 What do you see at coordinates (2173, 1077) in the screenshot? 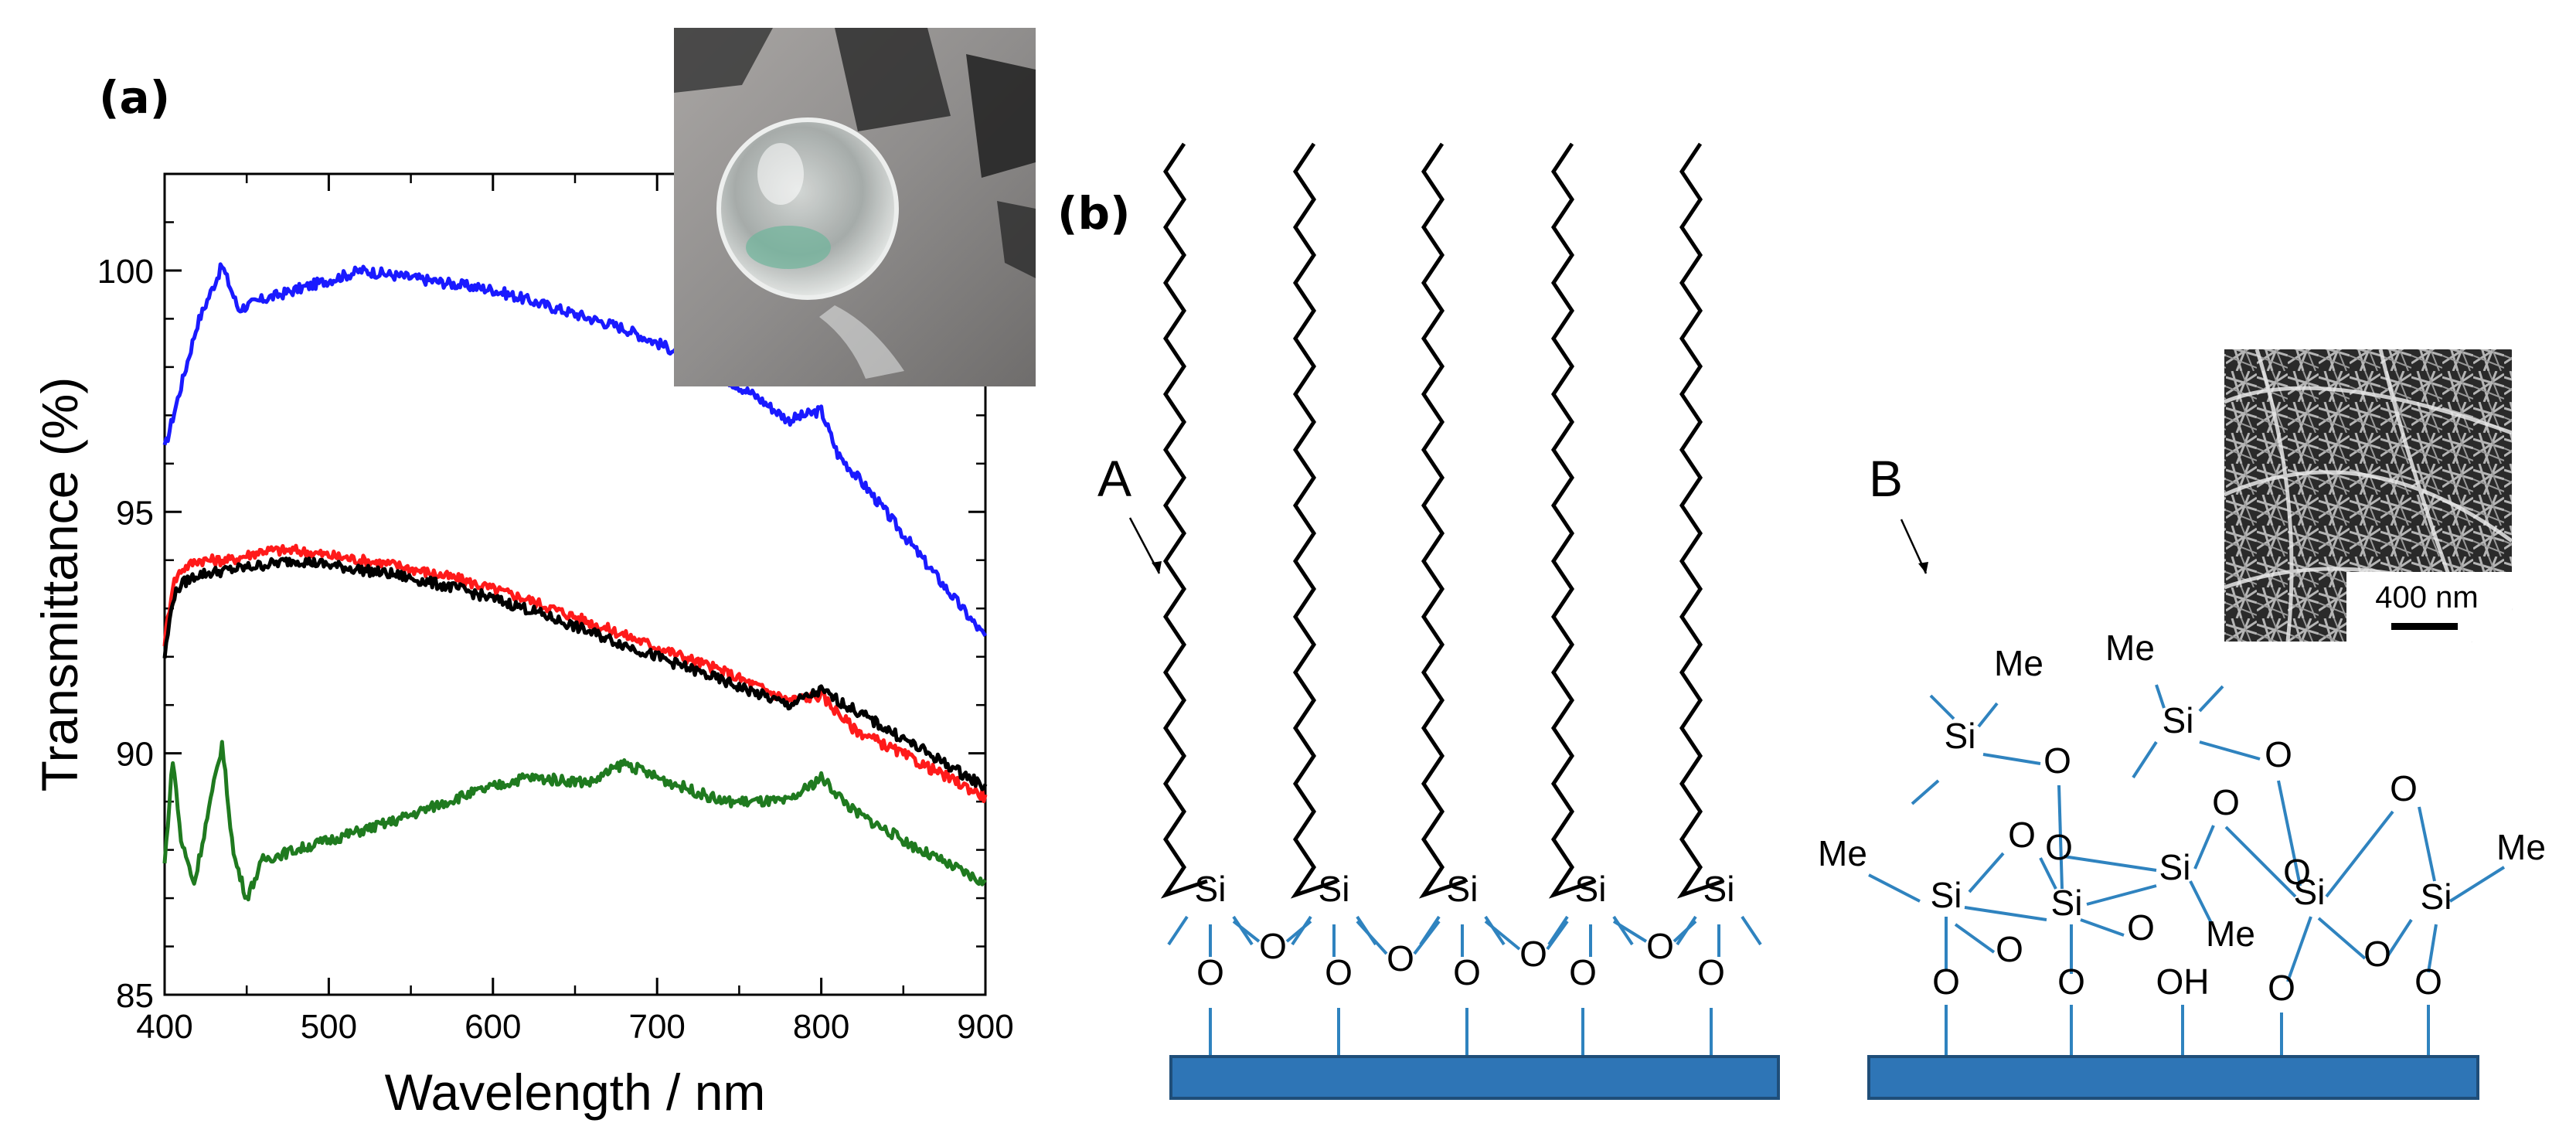
I see `substrate-b` at bounding box center [2173, 1077].